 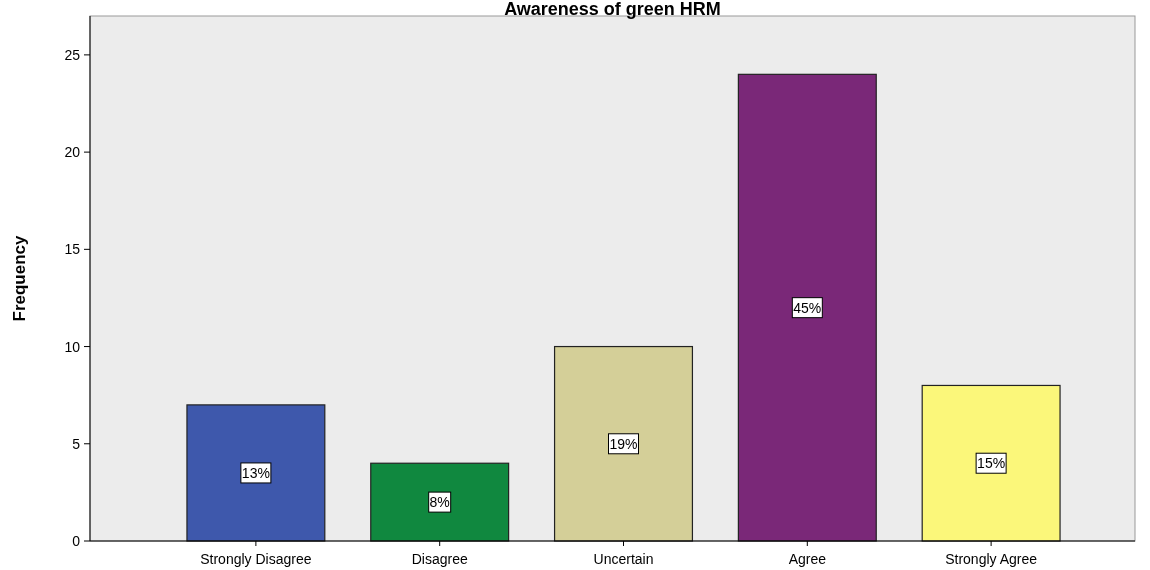 I want to click on y-tick-label: 5, so click(x=76, y=443).